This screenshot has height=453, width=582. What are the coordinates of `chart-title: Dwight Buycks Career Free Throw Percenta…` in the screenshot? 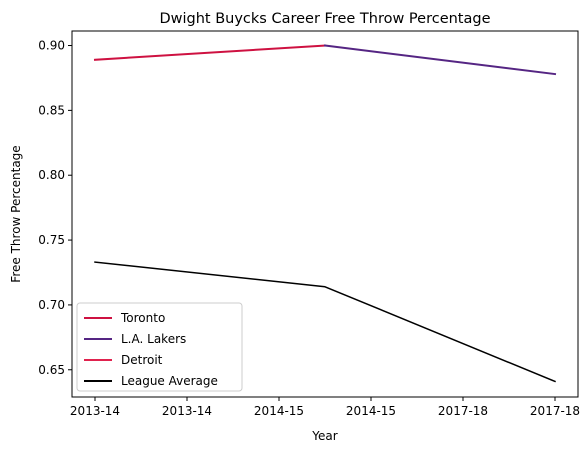 It's located at (324, 19).